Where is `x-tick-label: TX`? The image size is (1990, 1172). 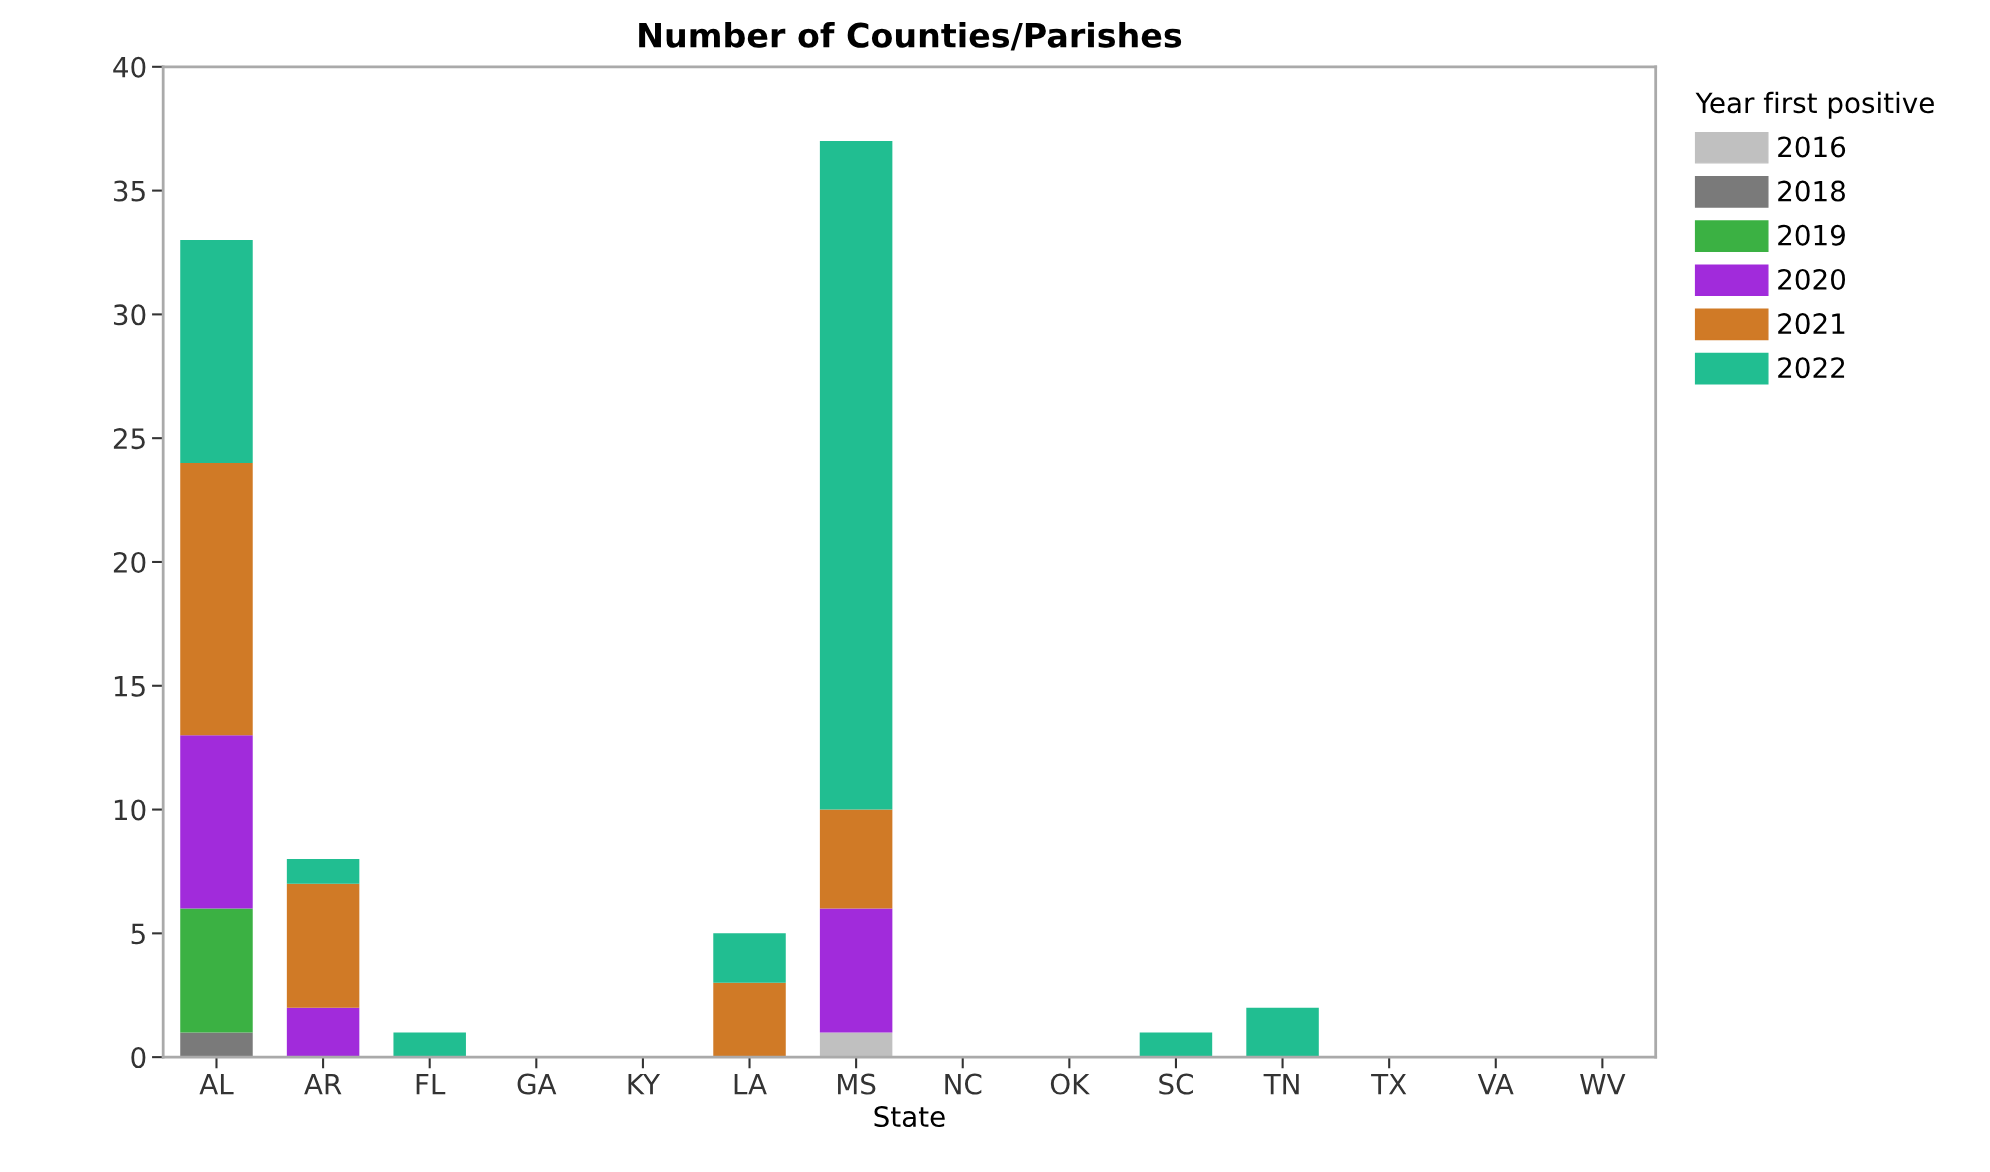 x-tick-label: TX is located at coordinates (1389, 1084).